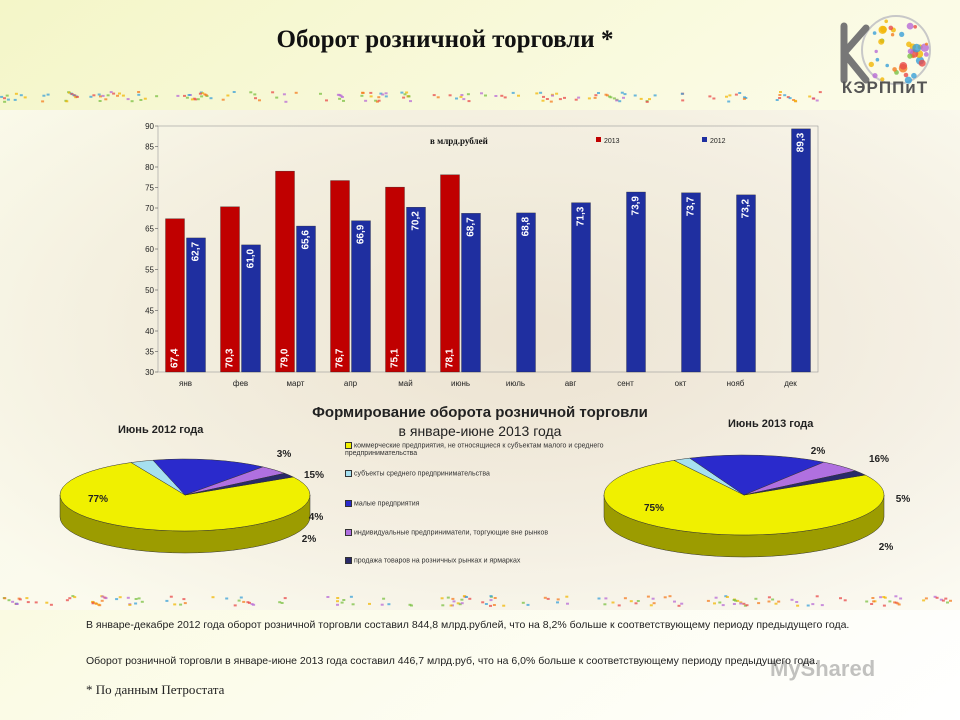 This screenshot has width=960, height=720. I want to click on y-tick-label: 90, so click(149, 126).